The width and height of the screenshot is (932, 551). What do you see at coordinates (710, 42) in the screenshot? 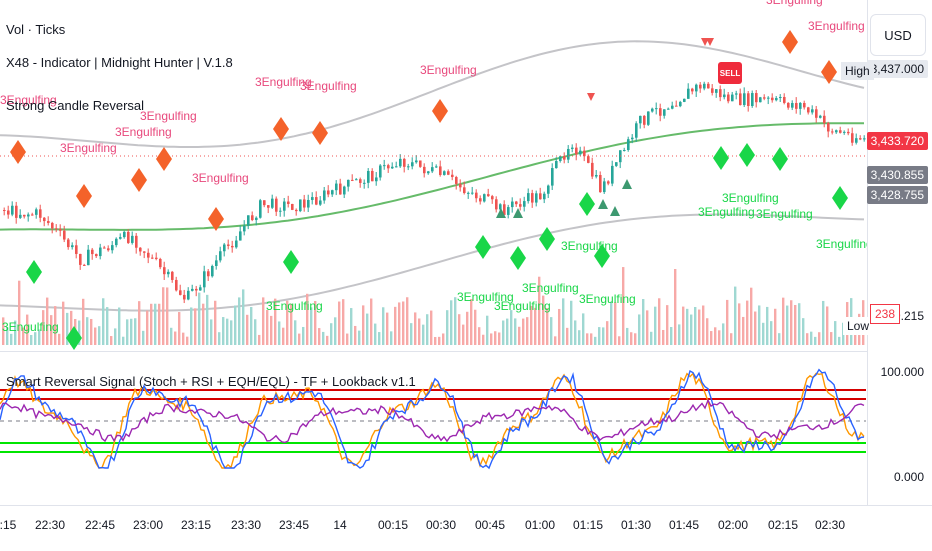
I see `sell-triangle` at bounding box center [710, 42].